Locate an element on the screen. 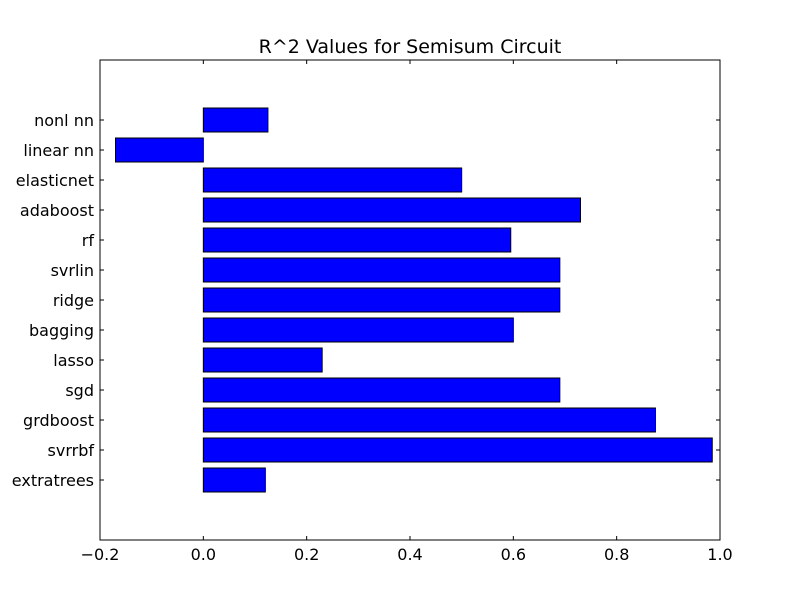 The width and height of the screenshot is (800, 600). bar-svrrbf is located at coordinates (457, 450).